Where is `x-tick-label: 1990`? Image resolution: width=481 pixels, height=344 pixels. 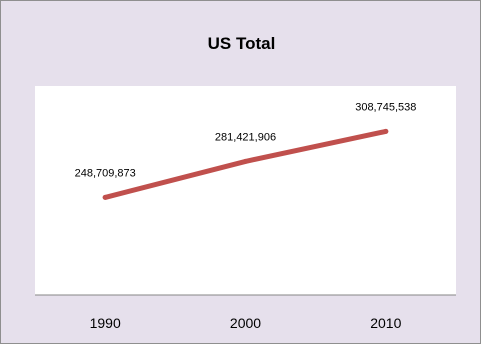 x-tick-label: 1990 is located at coordinates (105, 323).